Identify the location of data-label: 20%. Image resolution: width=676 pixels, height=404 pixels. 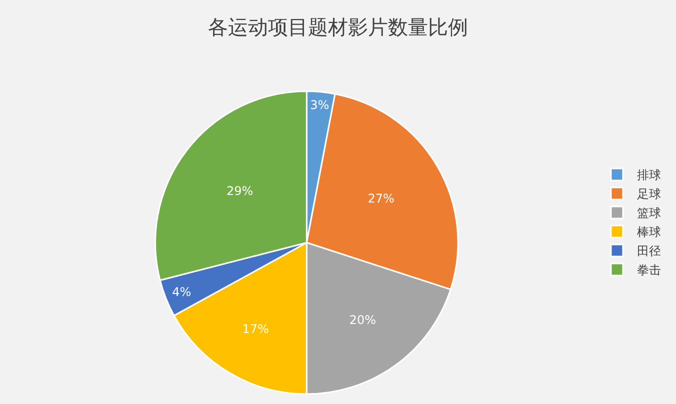
(362, 319).